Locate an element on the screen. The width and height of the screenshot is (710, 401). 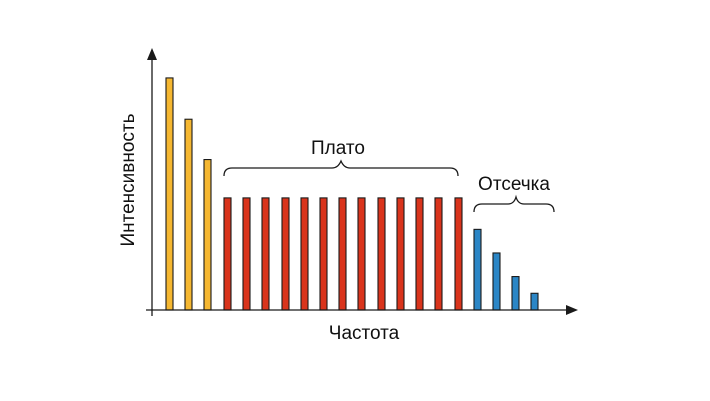
plateau-brace is located at coordinates (341, 168).